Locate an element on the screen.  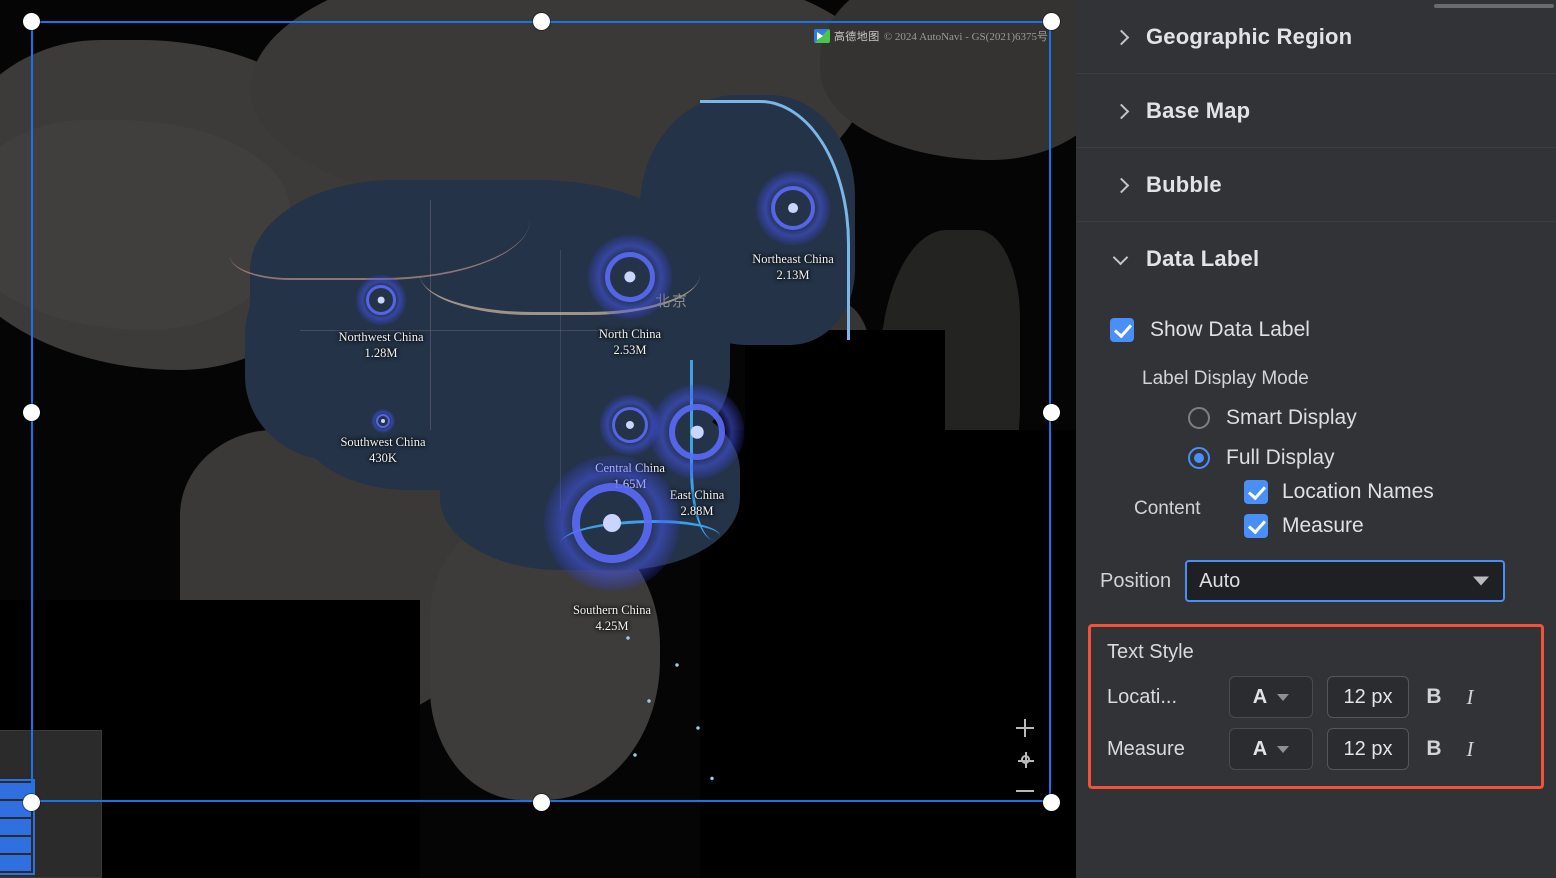
radio-smart-display-input is located at coordinates (1199, 418).